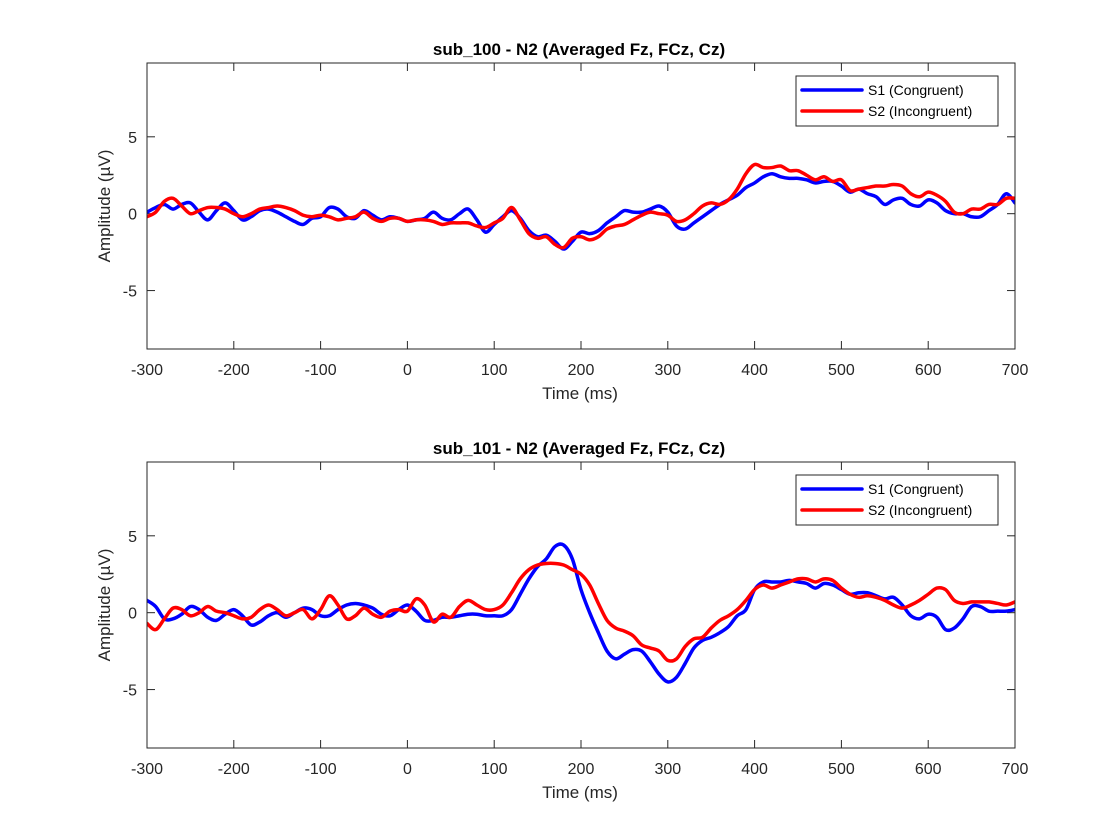 The height and width of the screenshot is (840, 1120). I want to click on subplot-1-legend-label-s2: S2 (Incongruent), so click(920, 111).